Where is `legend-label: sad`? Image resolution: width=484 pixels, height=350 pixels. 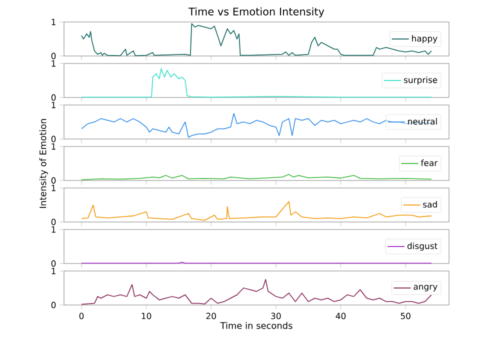 legend-label: sad is located at coordinates (430, 204).